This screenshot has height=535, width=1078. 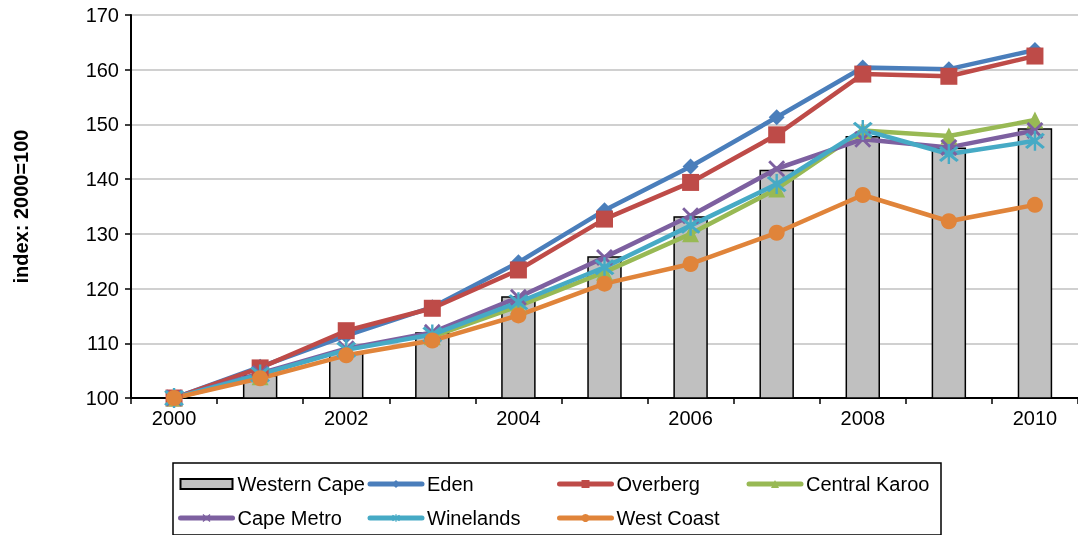 What do you see at coordinates (1035, 418) in the screenshot?
I see `x-tick-label: 2010` at bounding box center [1035, 418].